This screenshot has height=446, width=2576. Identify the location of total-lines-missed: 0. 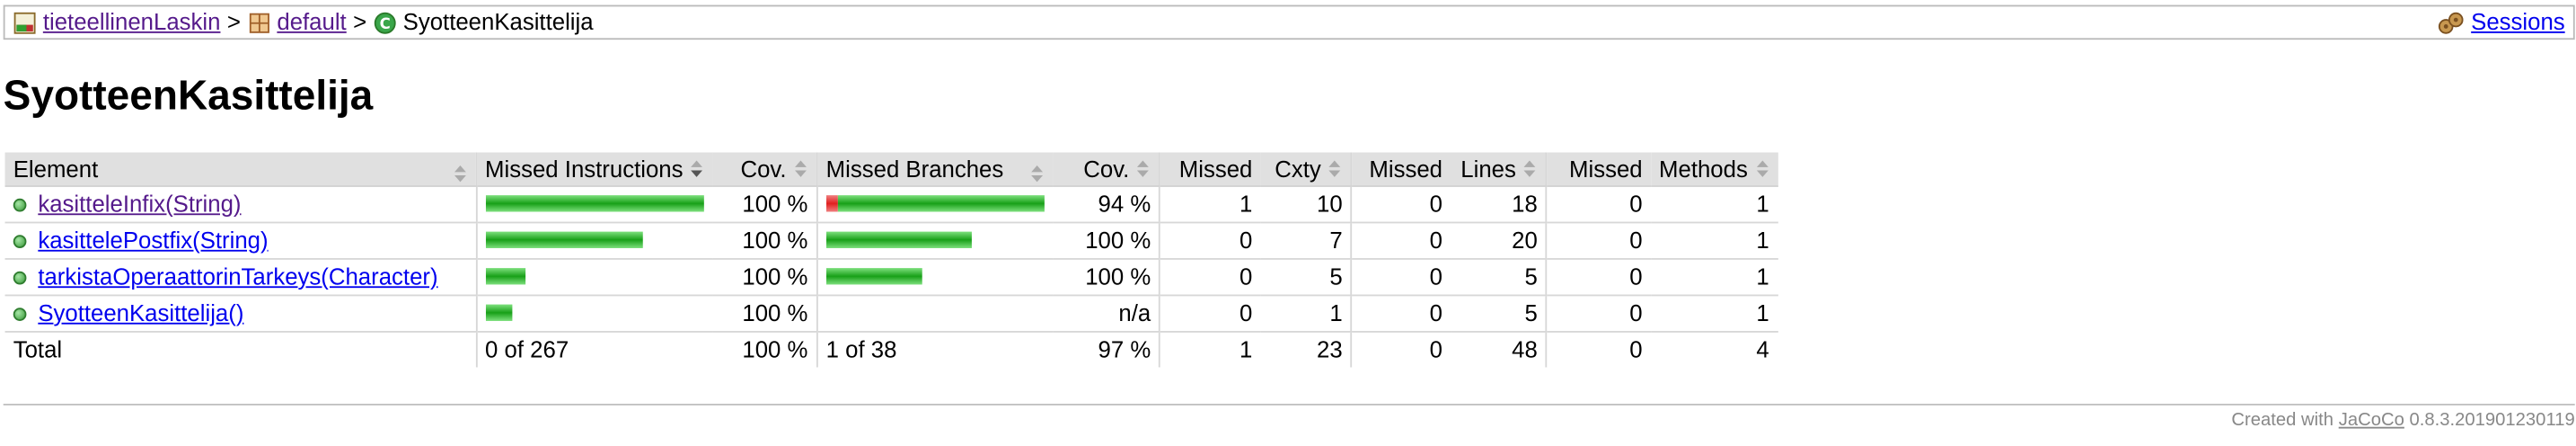
(1400, 349).